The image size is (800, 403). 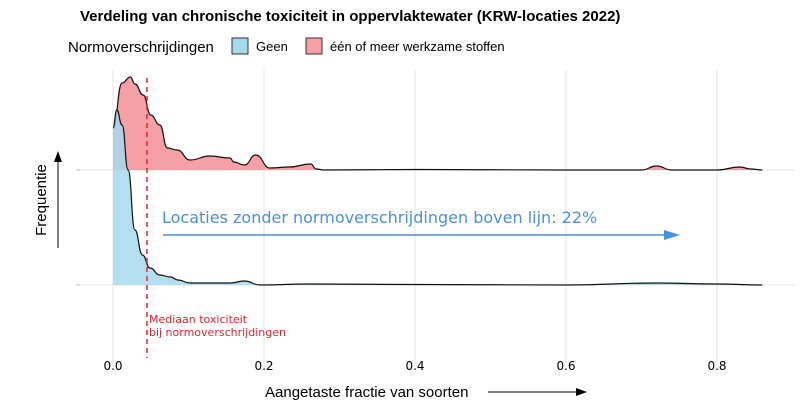 What do you see at coordinates (198, 319) in the screenshot?
I see `median-label-line1: Mediaan toxiciteit` at bounding box center [198, 319].